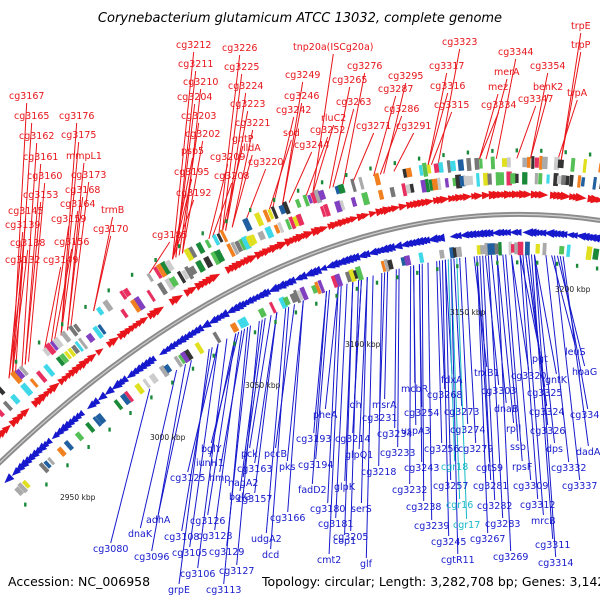 This screenshot has height=600, width=600. I want to click on gene-label: mmpL1, so click(84, 156).